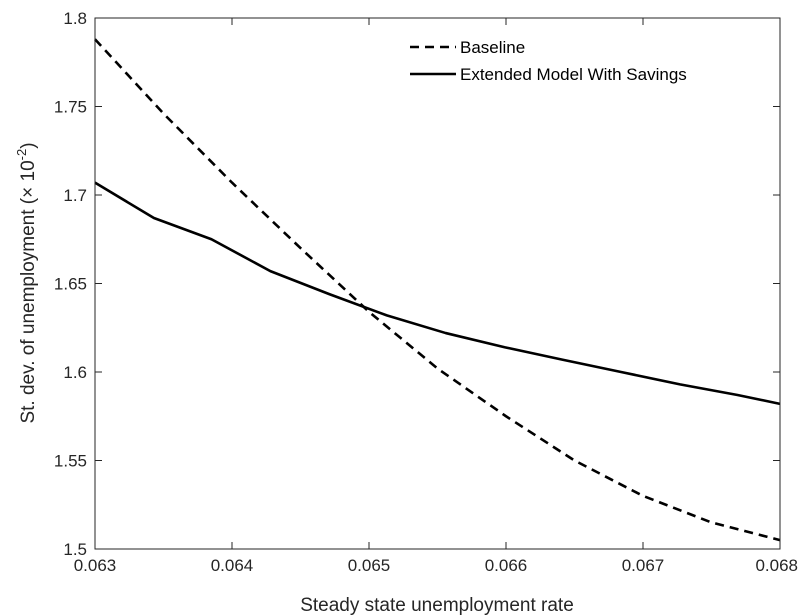  What do you see at coordinates (70, 284) in the screenshot?
I see `y-tick-label: 1.65` at bounding box center [70, 284].